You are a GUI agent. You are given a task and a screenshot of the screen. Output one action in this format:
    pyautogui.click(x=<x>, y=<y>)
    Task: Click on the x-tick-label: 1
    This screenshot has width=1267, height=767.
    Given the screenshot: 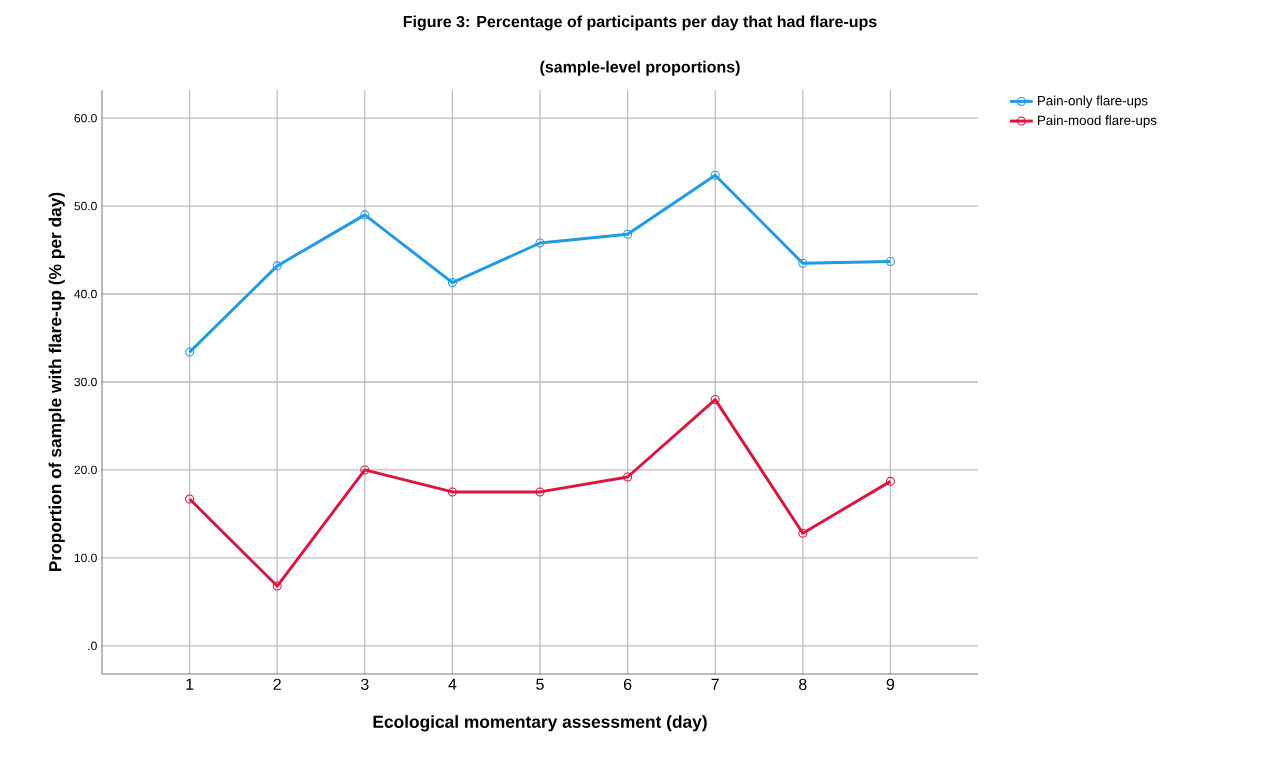 What is the action you would take?
    pyautogui.click(x=190, y=684)
    